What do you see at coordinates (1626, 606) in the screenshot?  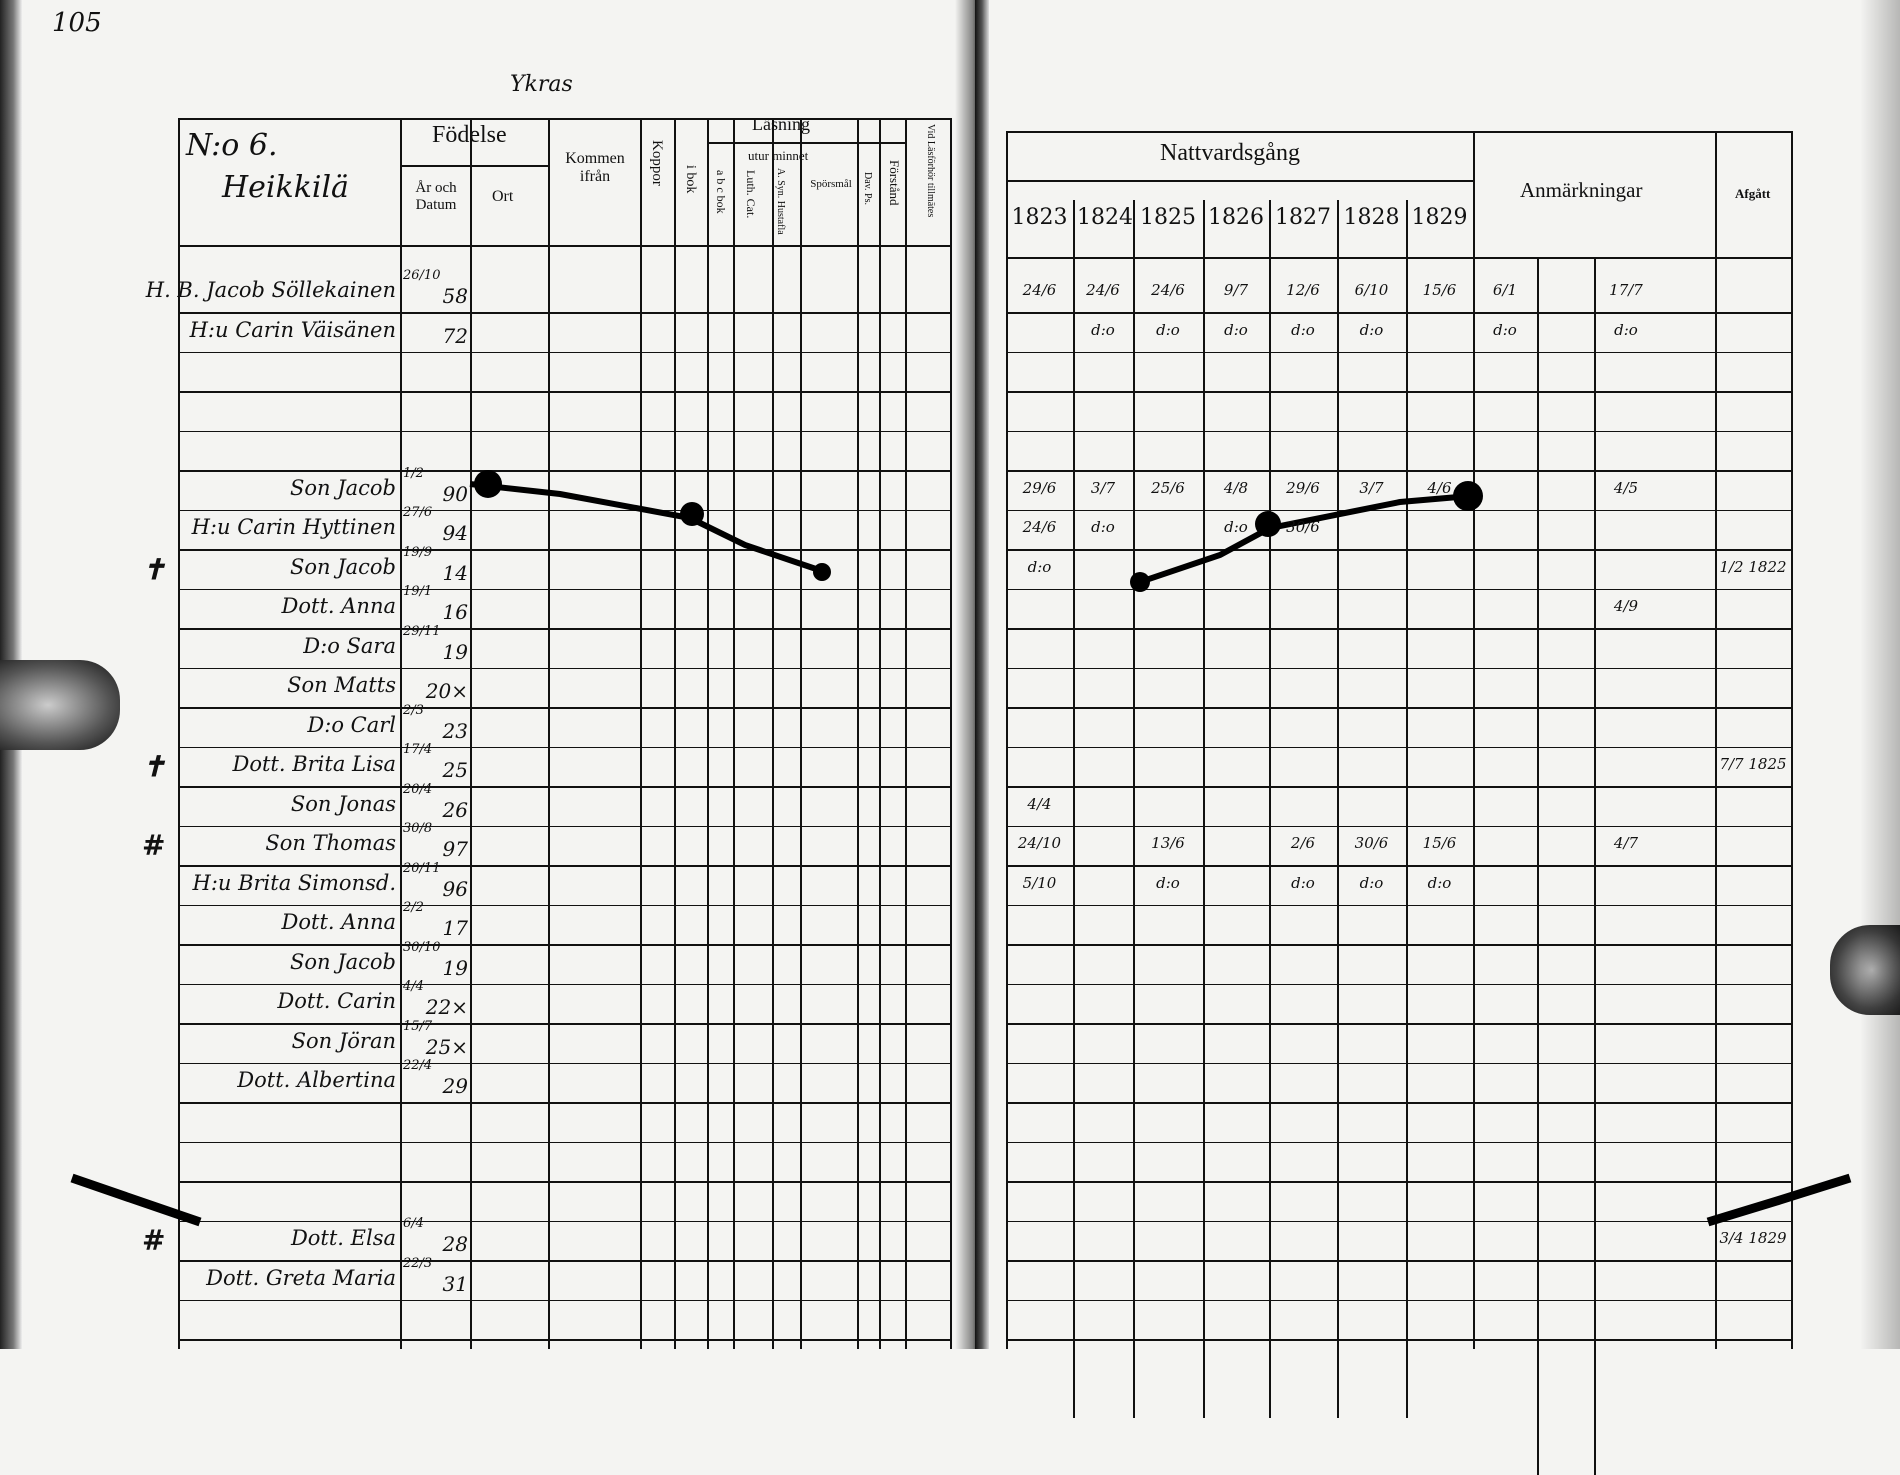 I see `communion-date: 4/9` at bounding box center [1626, 606].